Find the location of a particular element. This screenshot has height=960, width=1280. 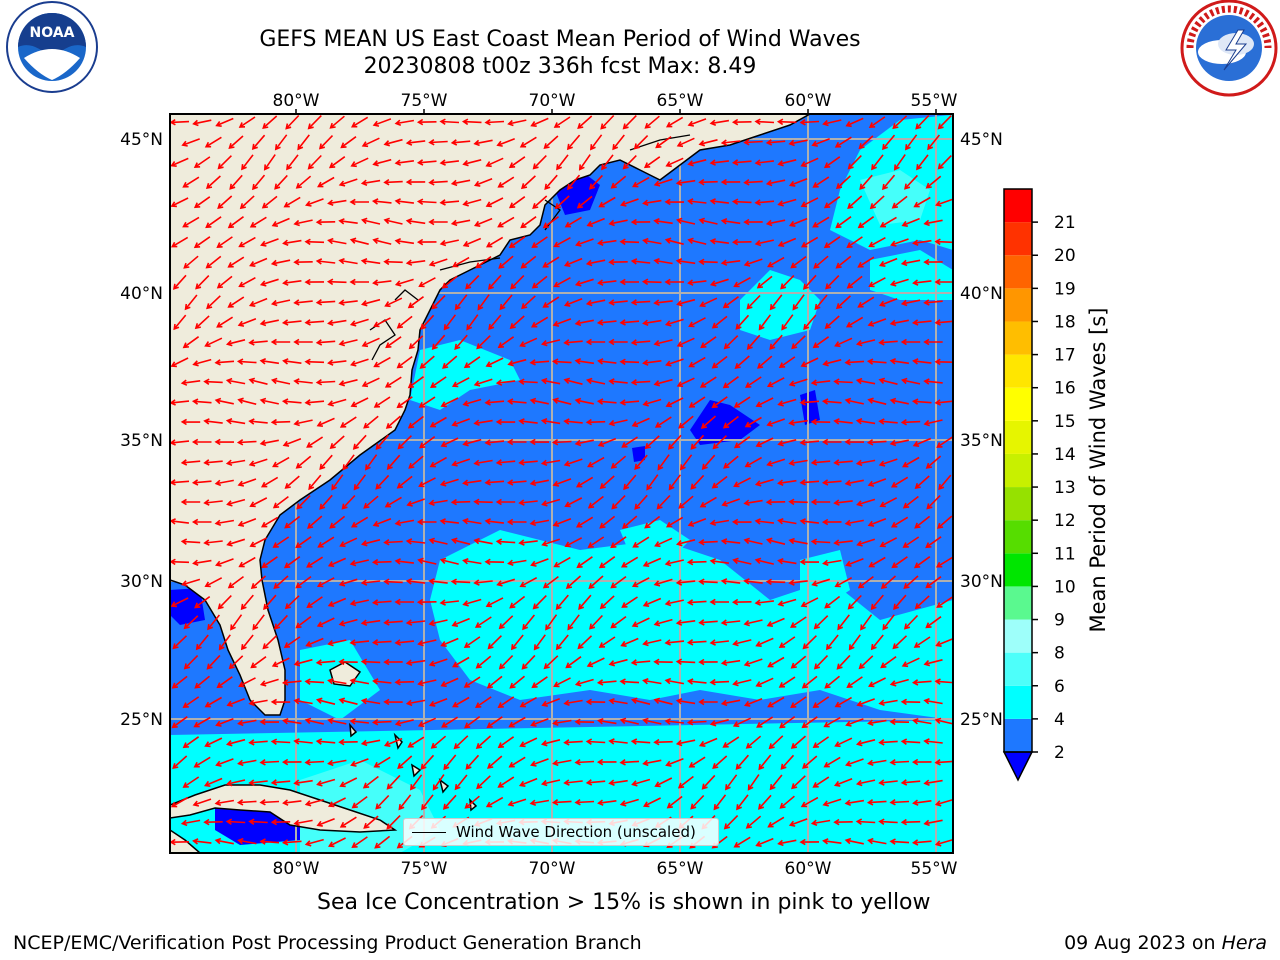

colorbar-ticks: 2 4 6 8 9 10 11 12 13 14 15 16 17 18 19 20 21 is located at coordinates (1054, 488).